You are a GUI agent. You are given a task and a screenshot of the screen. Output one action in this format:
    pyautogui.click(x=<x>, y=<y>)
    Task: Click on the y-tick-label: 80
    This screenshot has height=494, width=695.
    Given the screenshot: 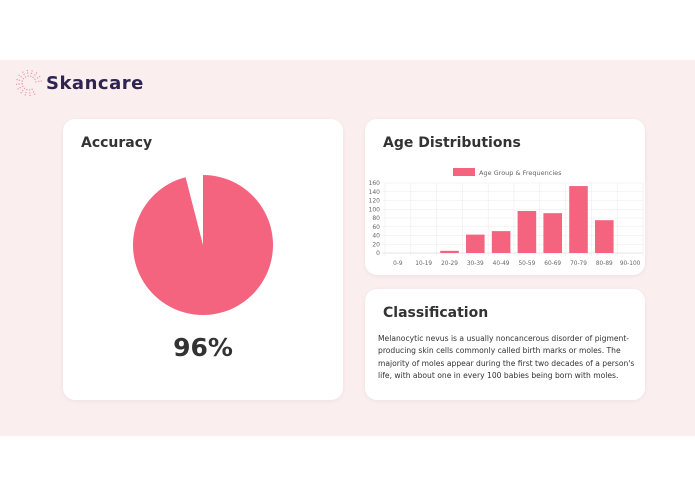 What is the action you would take?
    pyautogui.click(x=376, y=218)
    